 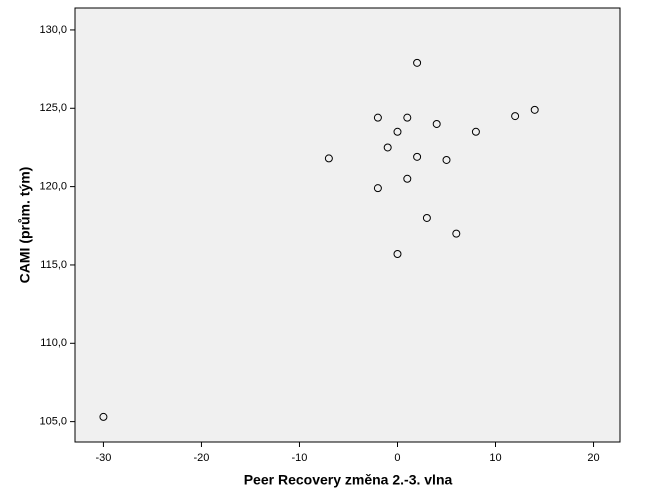 What do you see at coordinates (25, 225) in the screenshot?
I see `y-axis-title: CAMI (prům. tým)` at bounding box center [25, 225].